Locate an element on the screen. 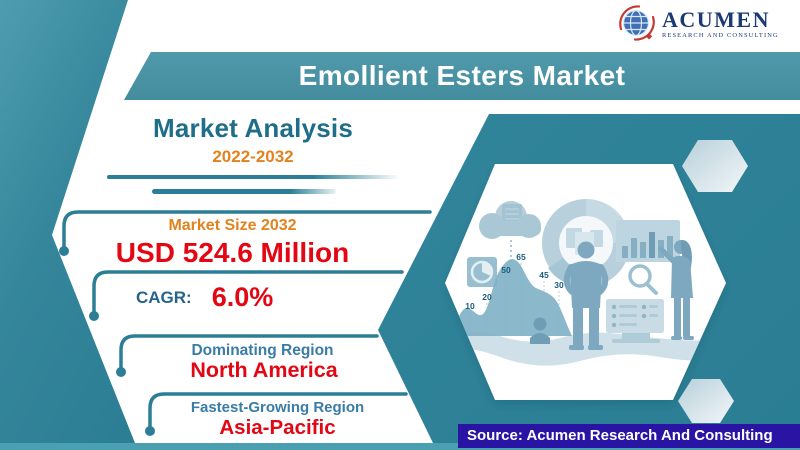 This screenshot has width=800, height=450. cagr-value: 6.0% is located at coordinates (242, 297).